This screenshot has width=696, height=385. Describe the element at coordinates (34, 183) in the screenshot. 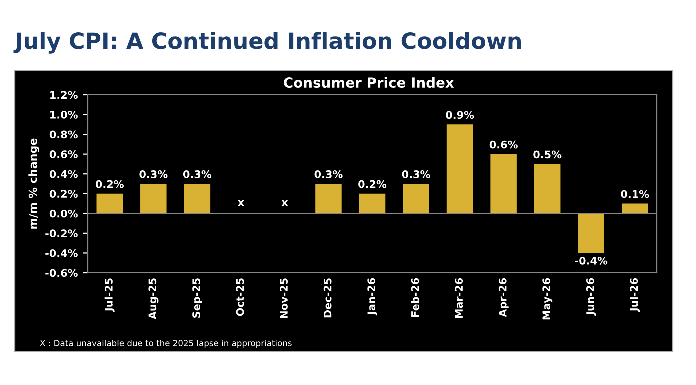

I see `y-axis-title: m/m % change` at that location.